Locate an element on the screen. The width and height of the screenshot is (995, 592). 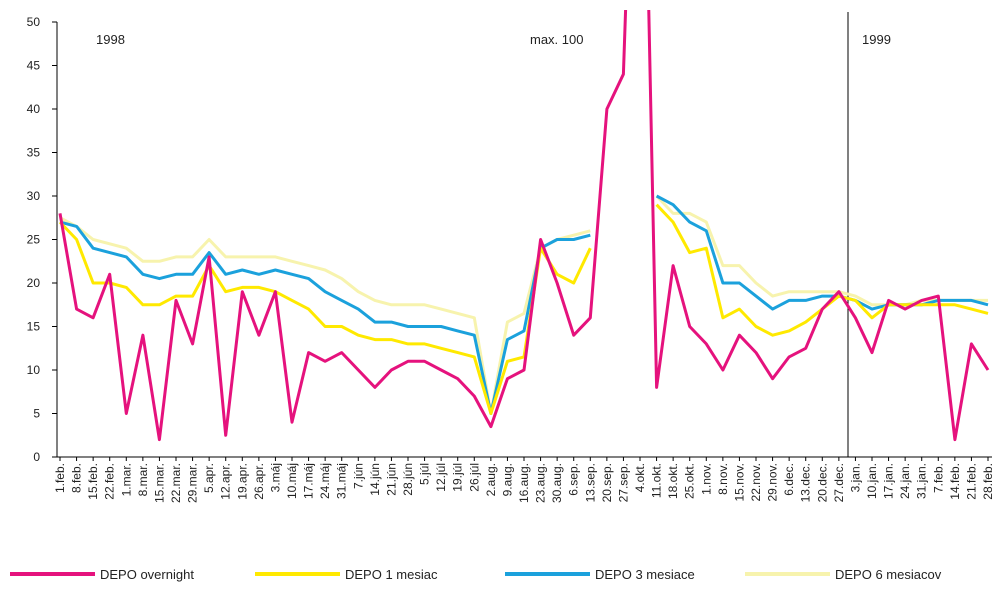
x-tick-label: 13.dec. is located at coordinates (806, 482).